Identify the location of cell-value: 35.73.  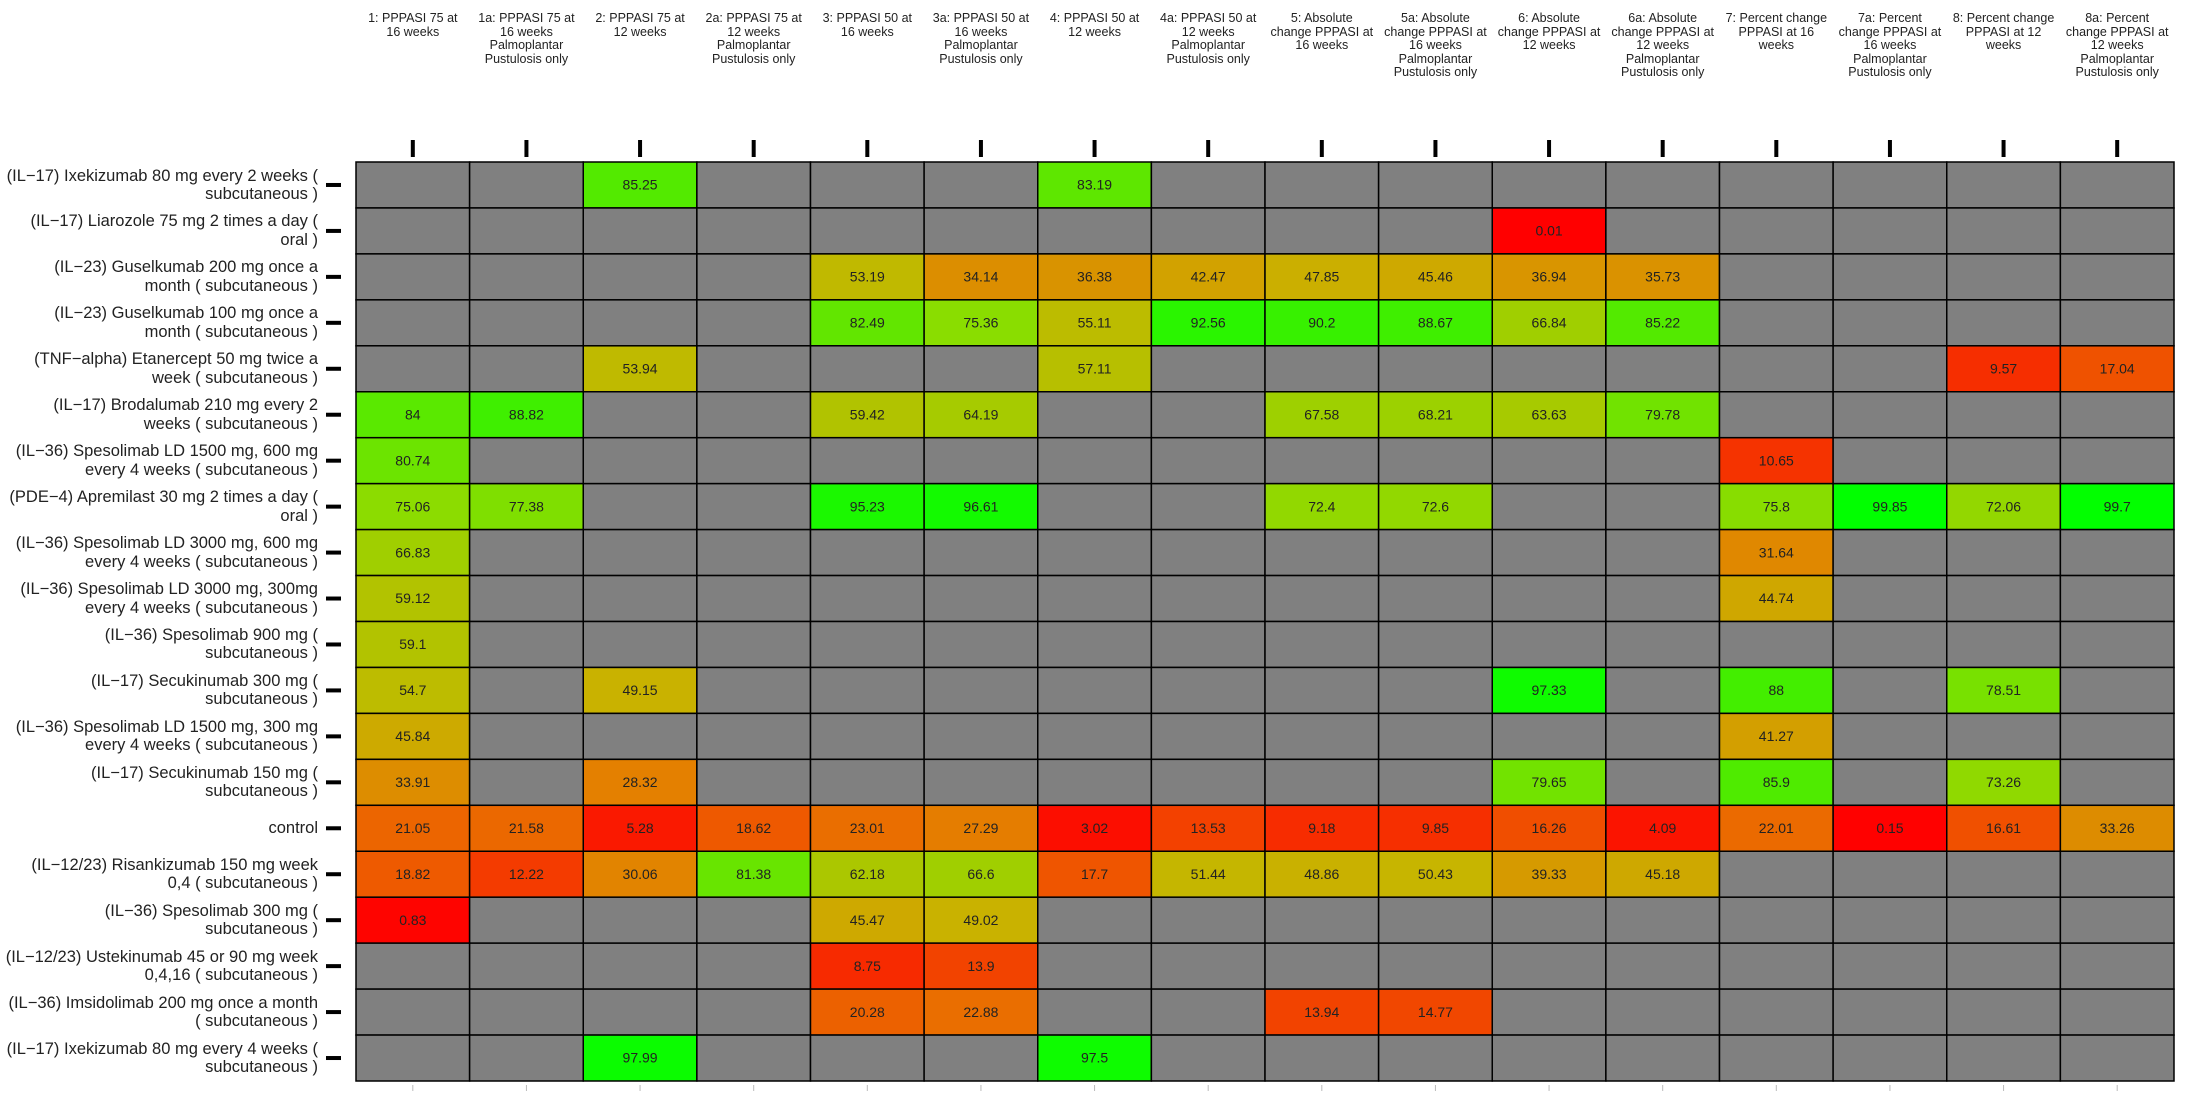
(1662, 277).